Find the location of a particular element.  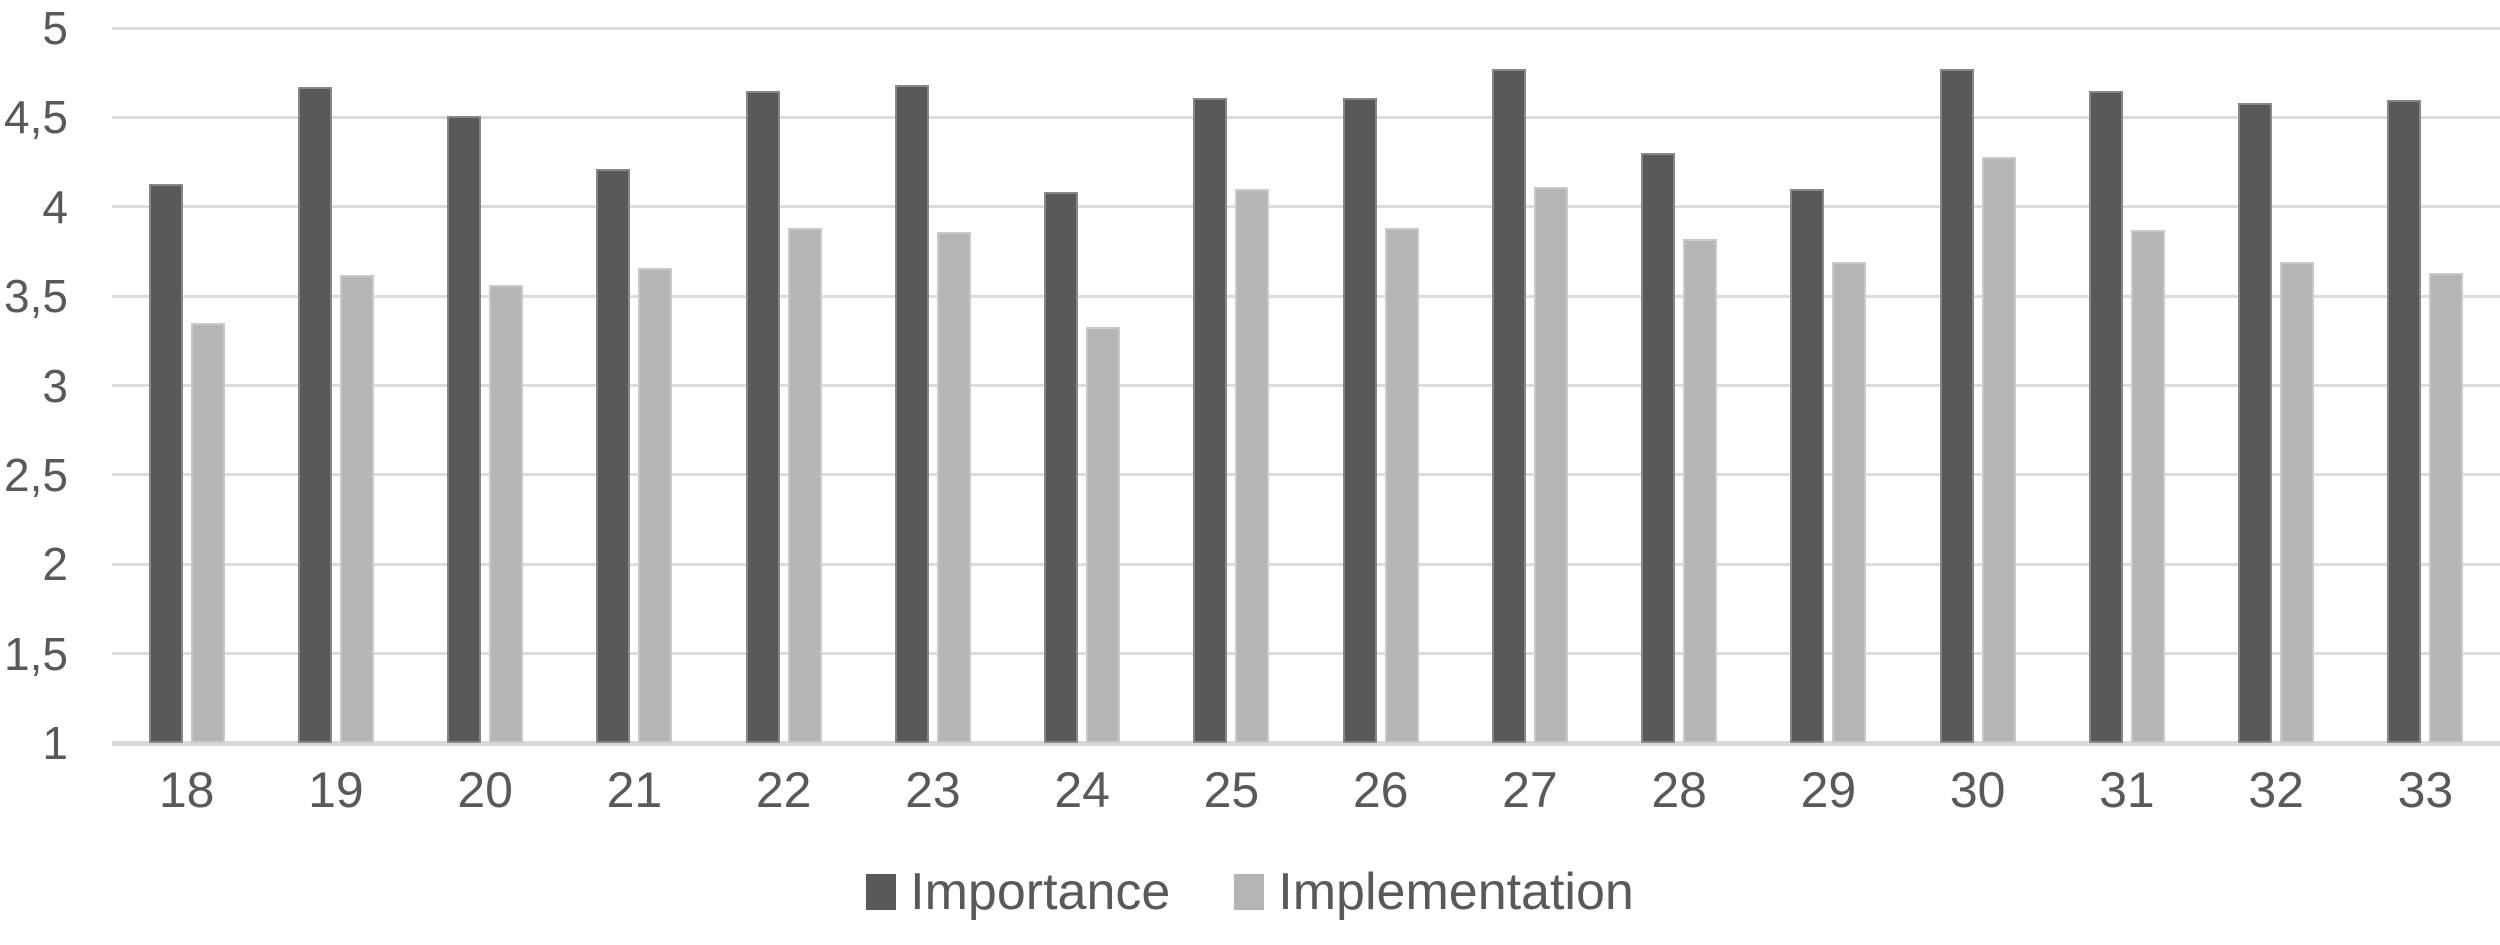

chart-legend: Importance Implementation is located at coordinates (1250, 892).